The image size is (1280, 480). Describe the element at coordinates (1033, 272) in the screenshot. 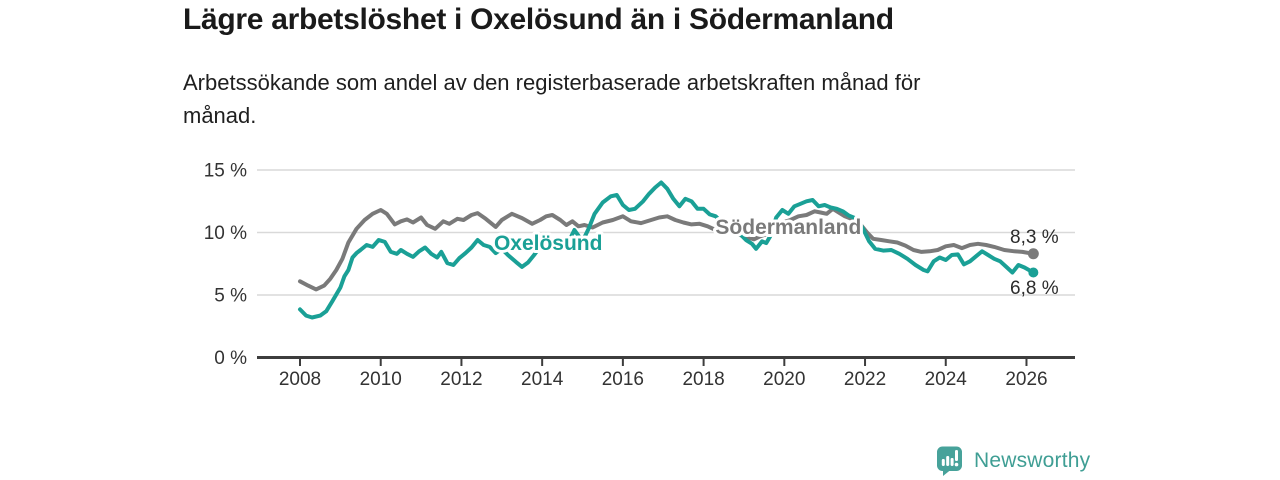

I see `end-dot-oxelosund` at that location.